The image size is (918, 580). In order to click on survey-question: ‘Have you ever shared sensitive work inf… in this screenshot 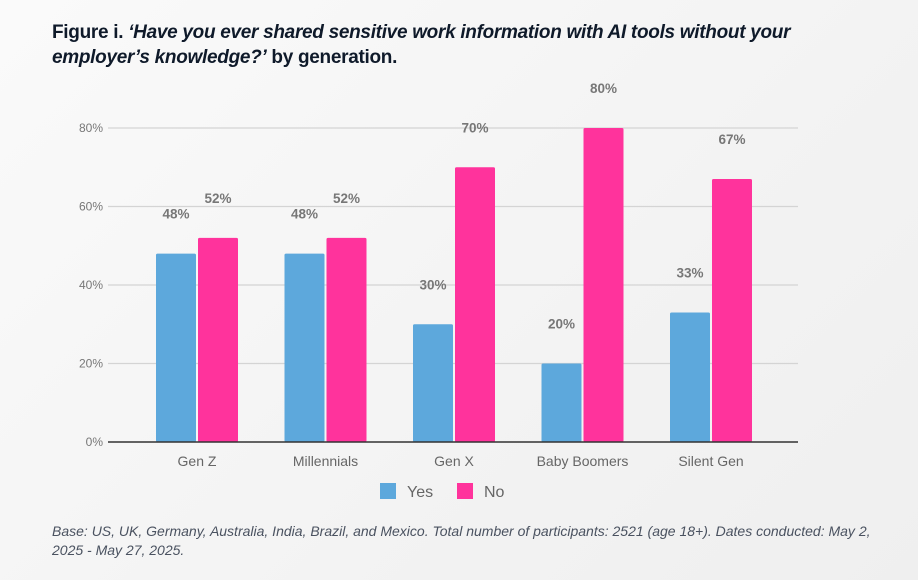, I will do `click(421, 45)`.